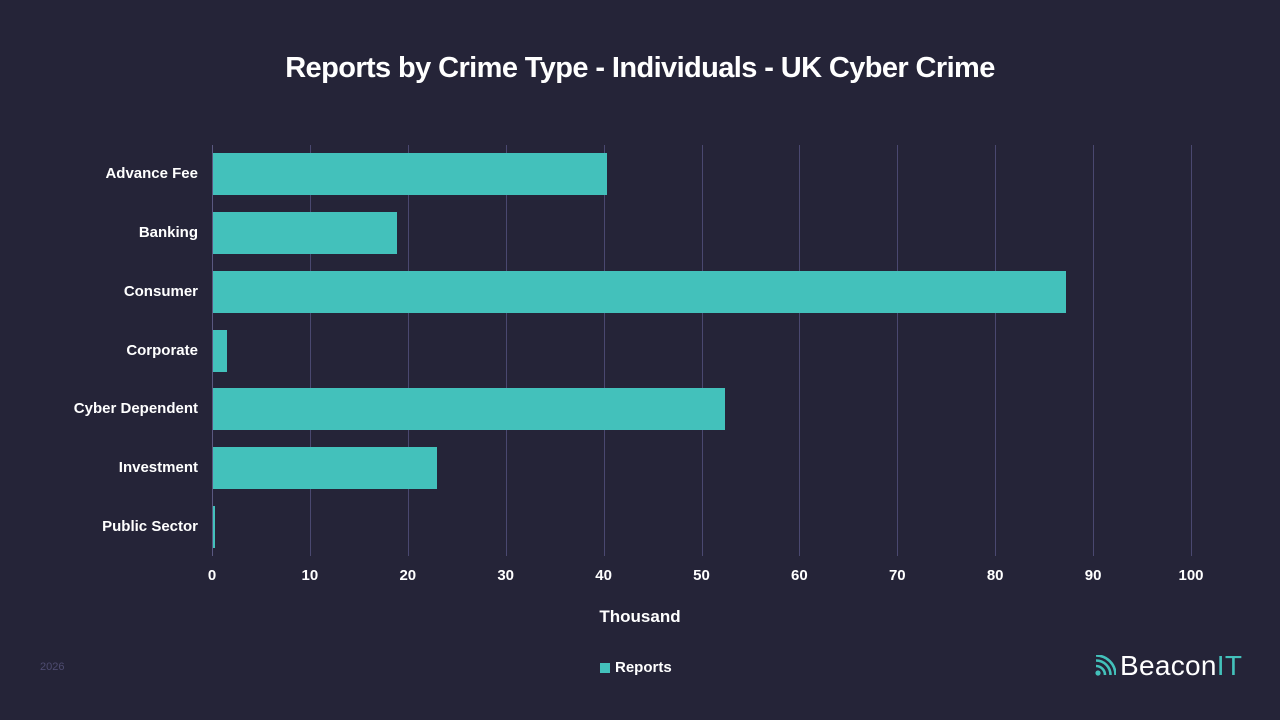 This screenshot has width=1280, height=720. I want to click on brand-name: Beacon, so click(1168, 665).